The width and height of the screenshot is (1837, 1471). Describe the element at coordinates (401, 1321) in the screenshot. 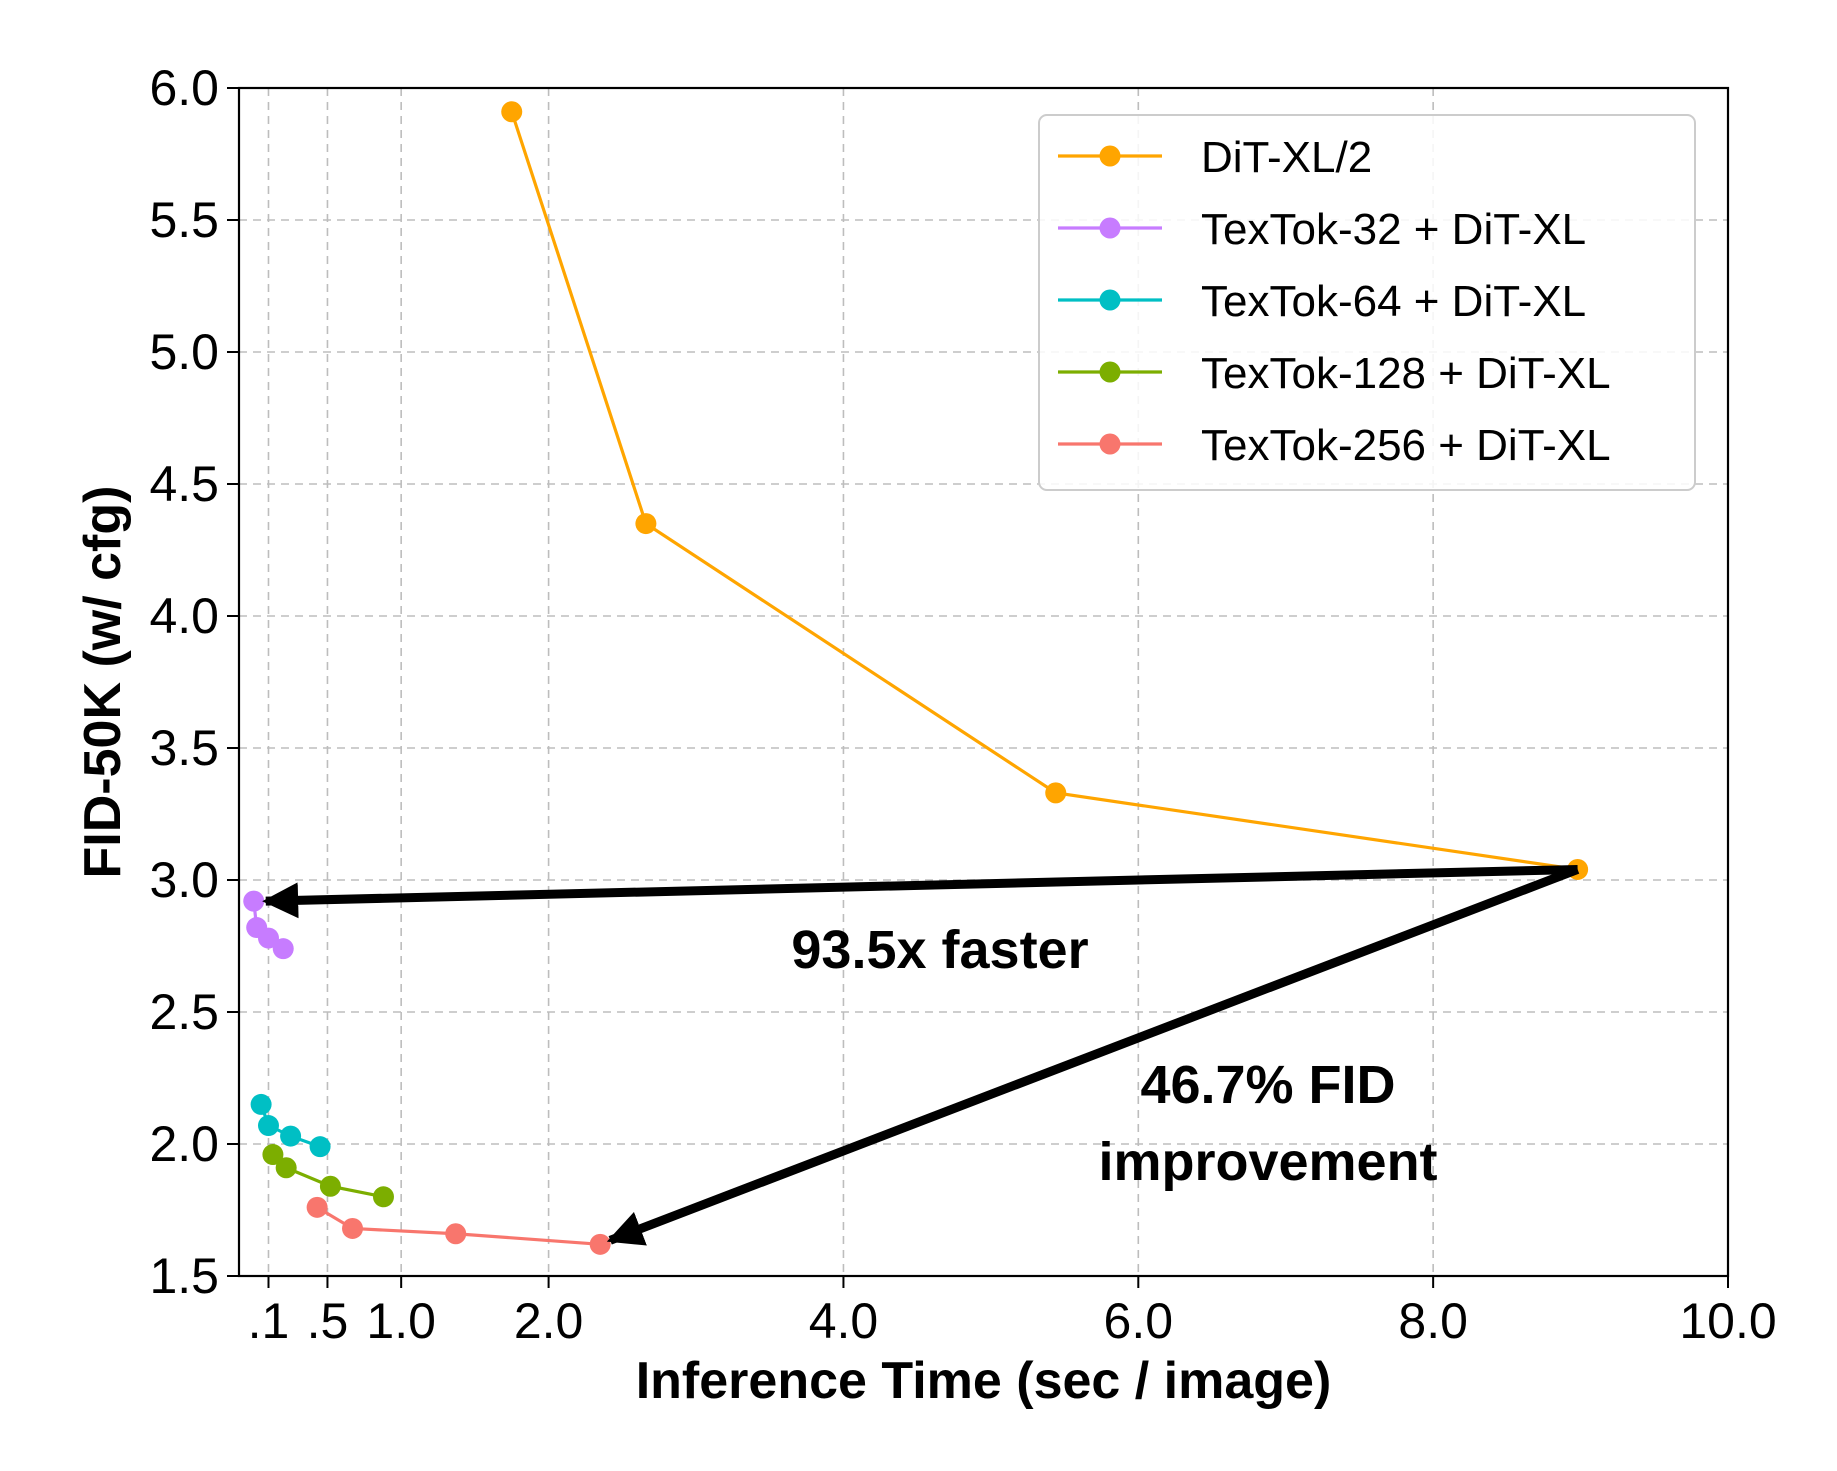

I see `x-tick-label: 1.0` at that location.